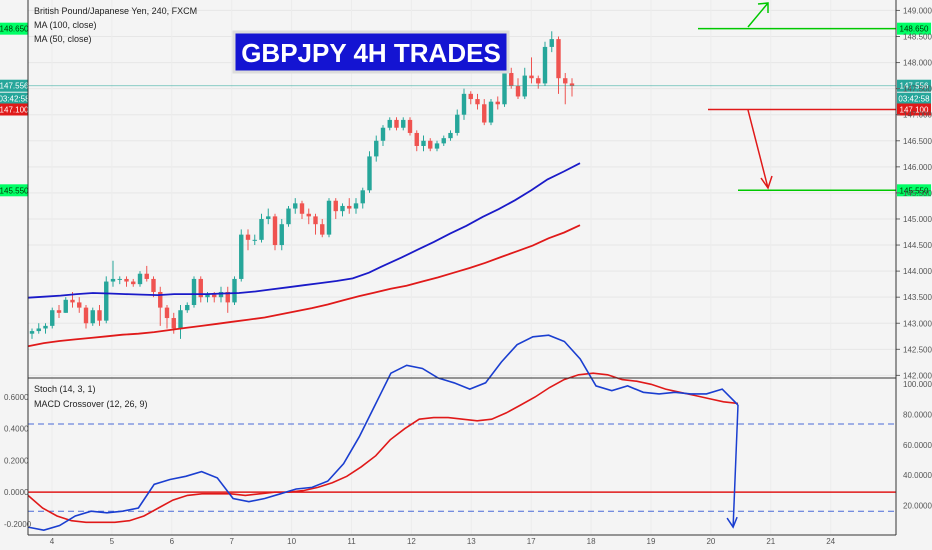 This screenshot has height=550, width=932. What do you see at coordinates (351, 541) in the screenshot?
I see `time-tick-label: 11` at bounding box center [351, 541].